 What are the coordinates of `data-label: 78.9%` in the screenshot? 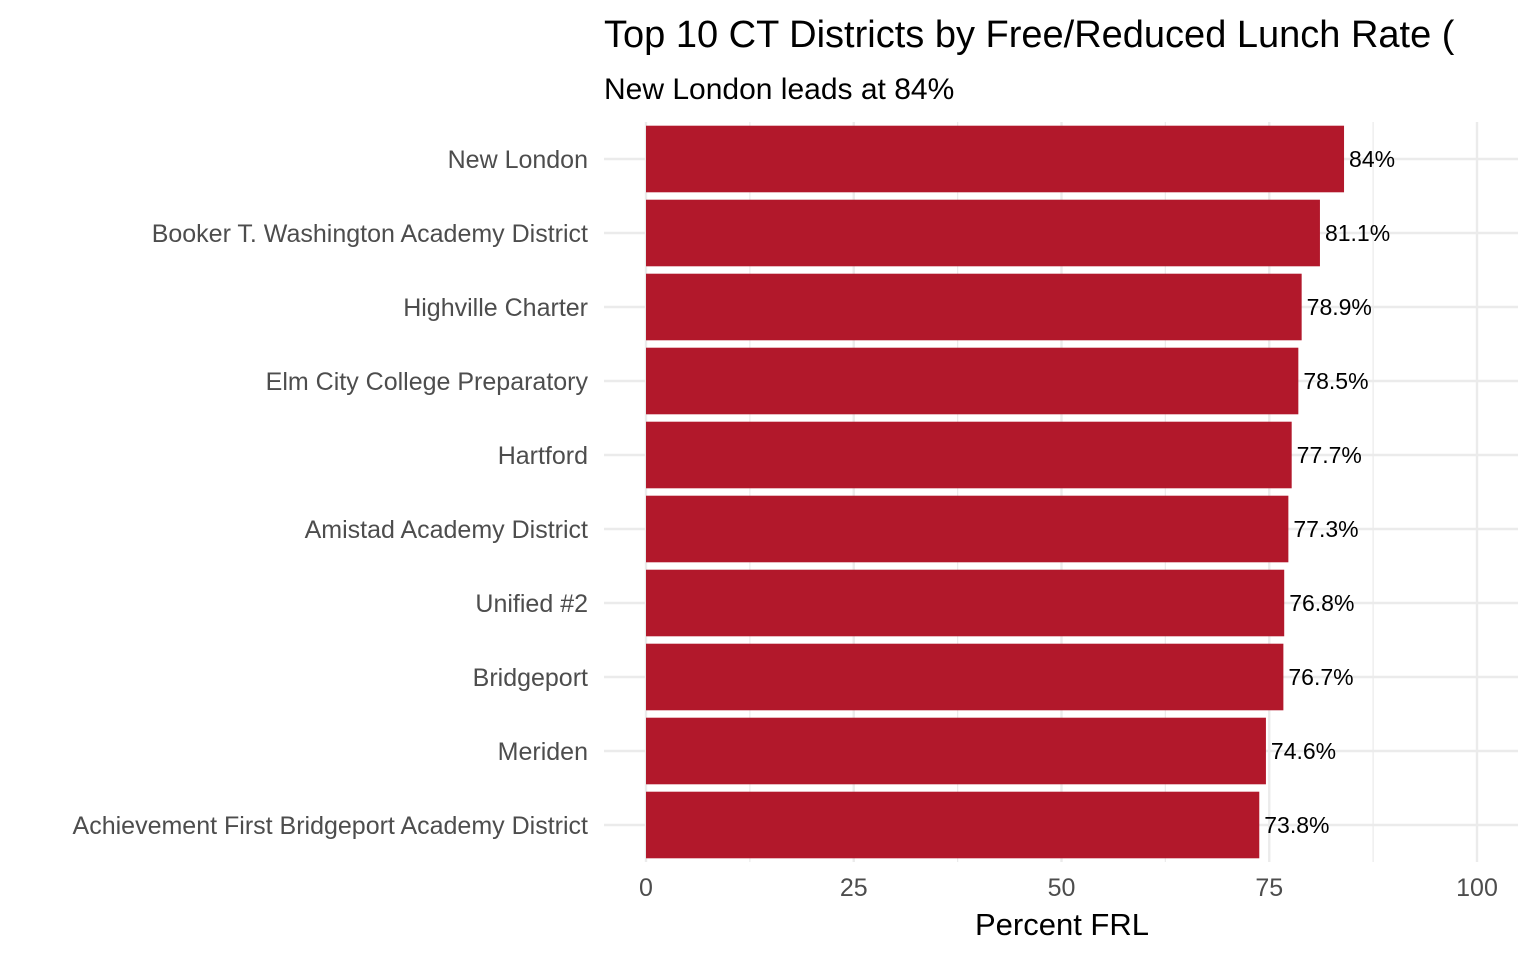 It's located at (1339, 307).